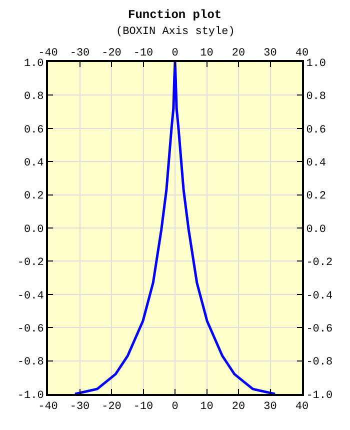 The width and height of the screenshot is (350, 430). What do you see at coordinates (319, 263) in the screenshot?
I see `y2-tick-label: -0.2` at bounding box center [319, 263].